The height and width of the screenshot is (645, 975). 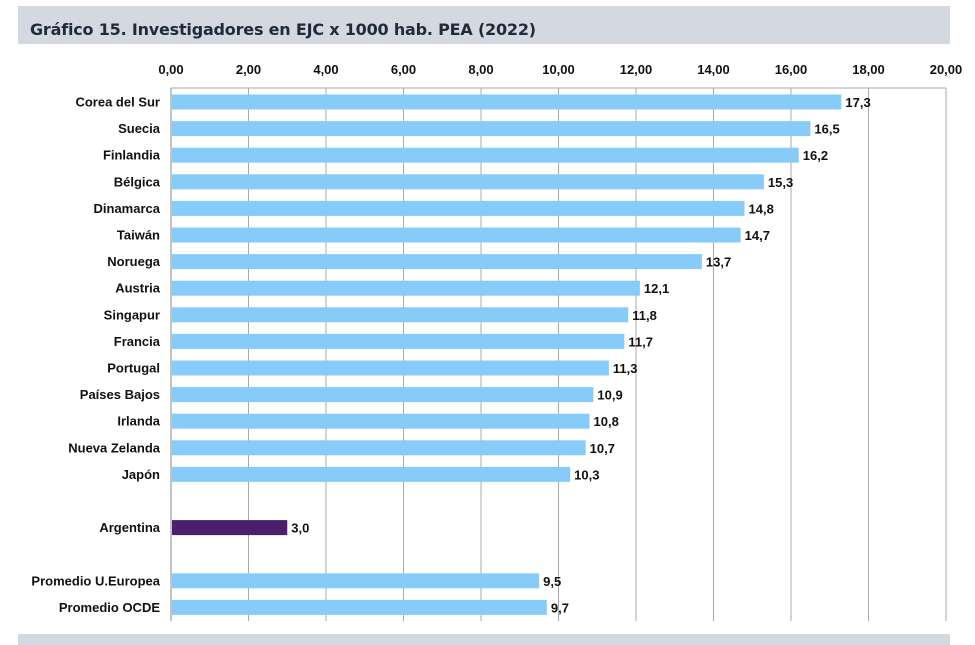 I want to click on category-label: Nueva Zelanda, so click(x=114, y=447).